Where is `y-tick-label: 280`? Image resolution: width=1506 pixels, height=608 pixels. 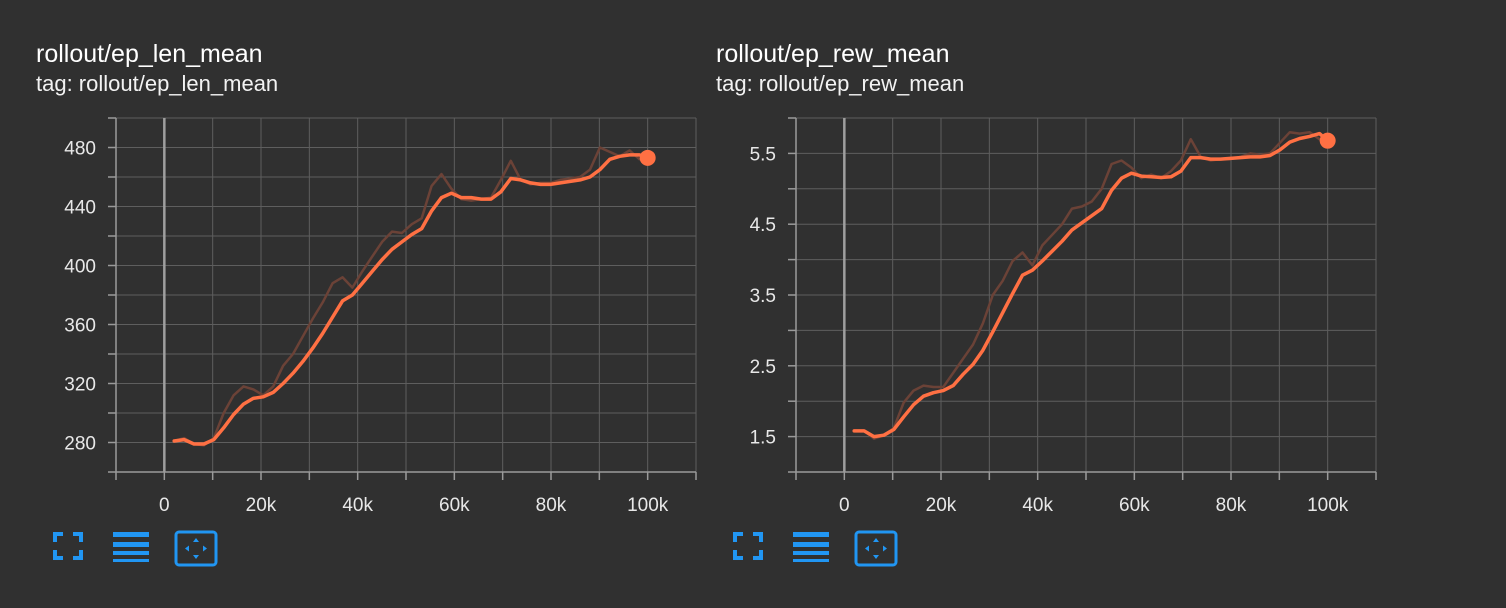
y-tick-label: 280 is located at coordinates (80, 444).